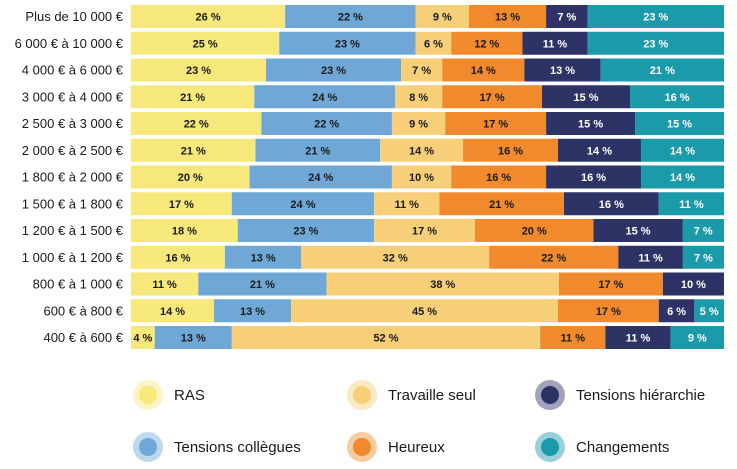 This screenshot has height=469, width=737. What do you see at coordinates (217, 447) in the screenshot?
I see `legend-item: Tensions collègues` at bounding box center [217, 447].